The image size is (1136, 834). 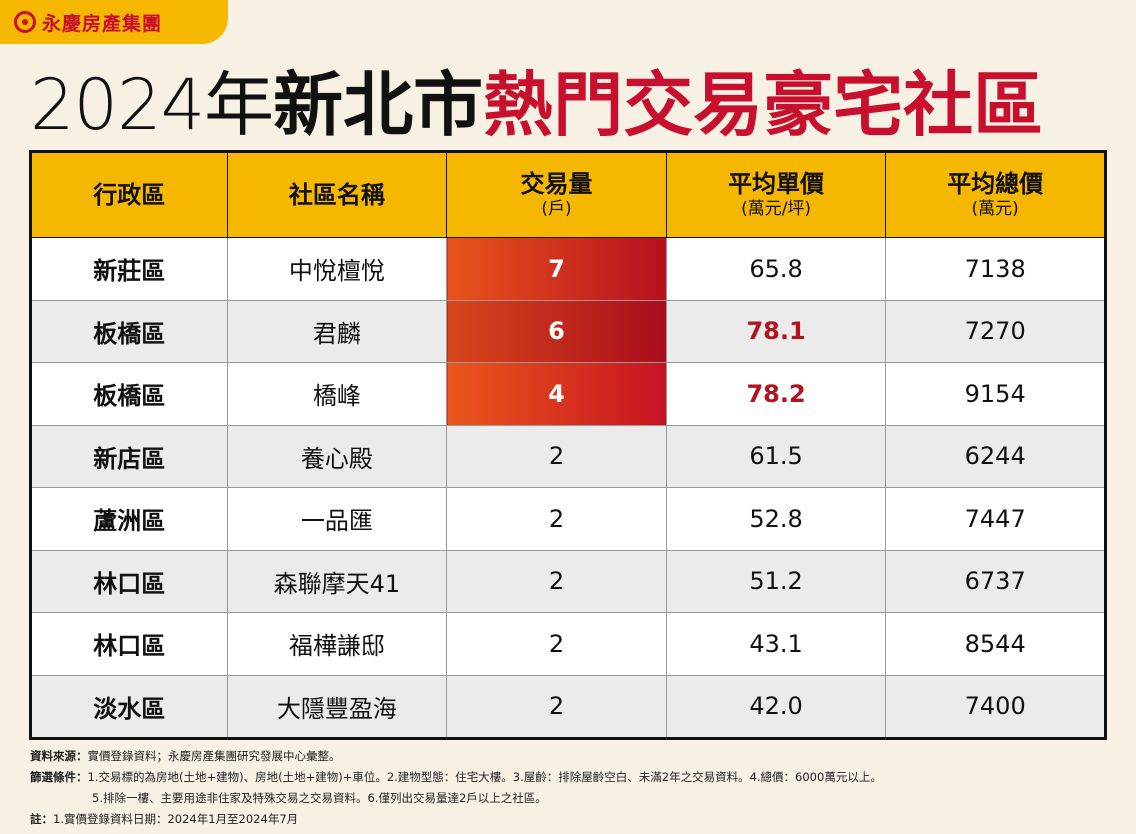 What do you see at coordinates (995, 644) in the screenshot?
I see `cell-total-price: 8544` at bounding box center [995, 644].